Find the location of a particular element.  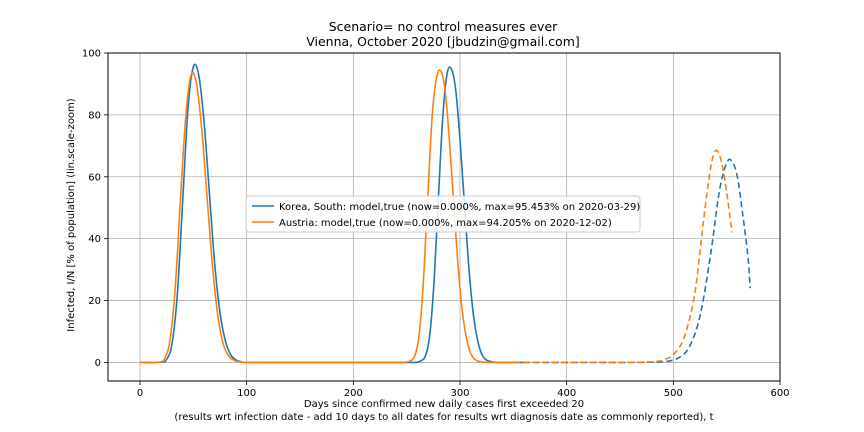

x-tick-label: 300 is located at coordinates (459, 393).